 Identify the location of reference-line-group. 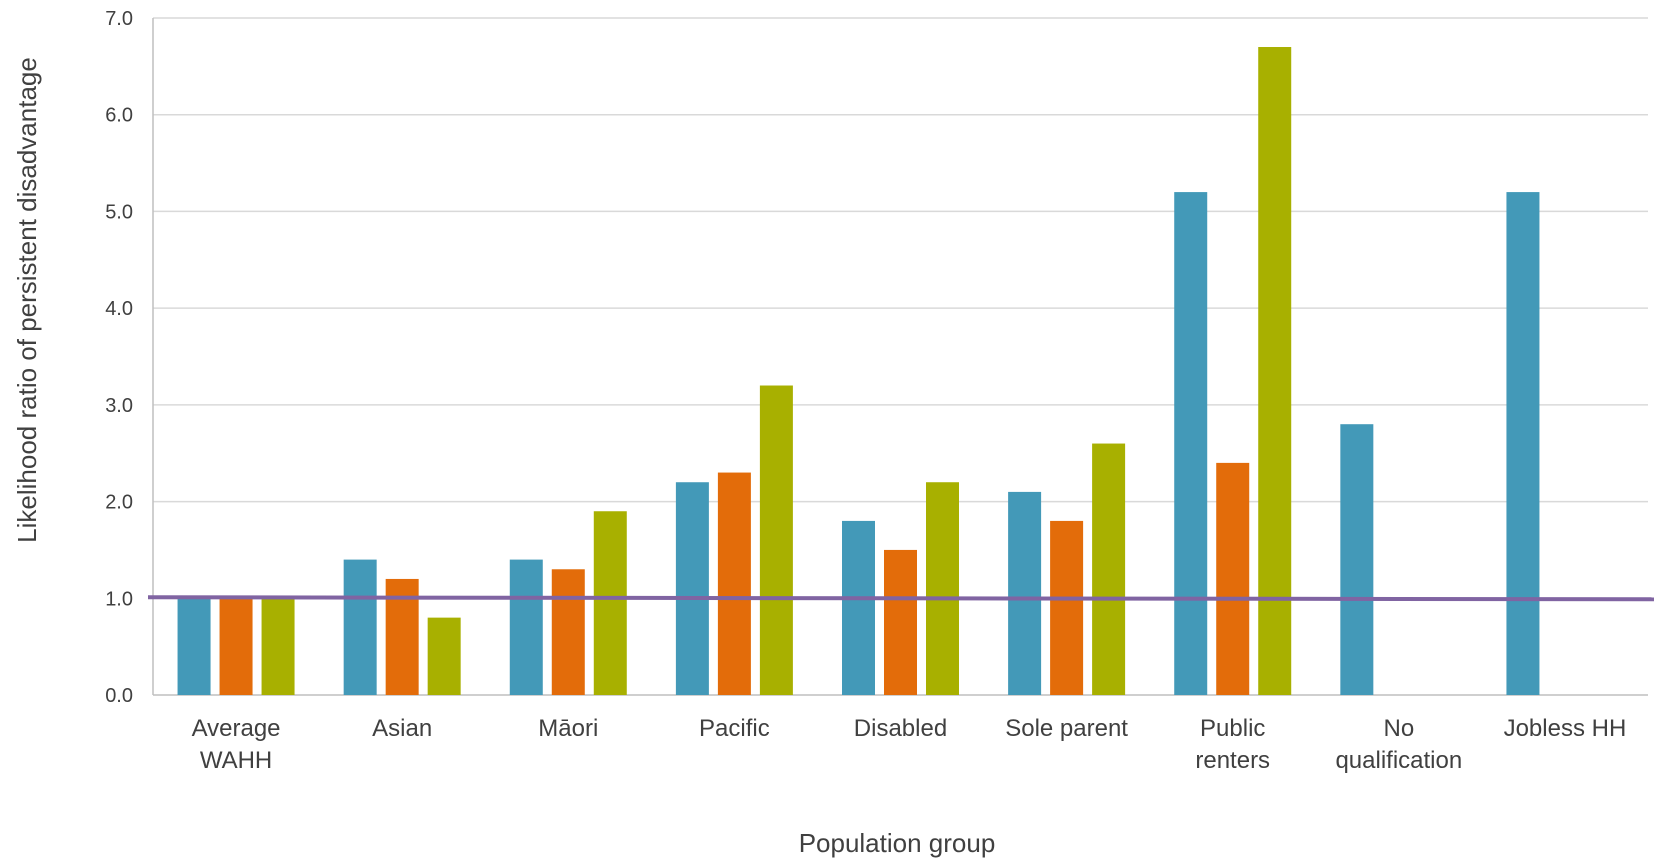
(901, 598).